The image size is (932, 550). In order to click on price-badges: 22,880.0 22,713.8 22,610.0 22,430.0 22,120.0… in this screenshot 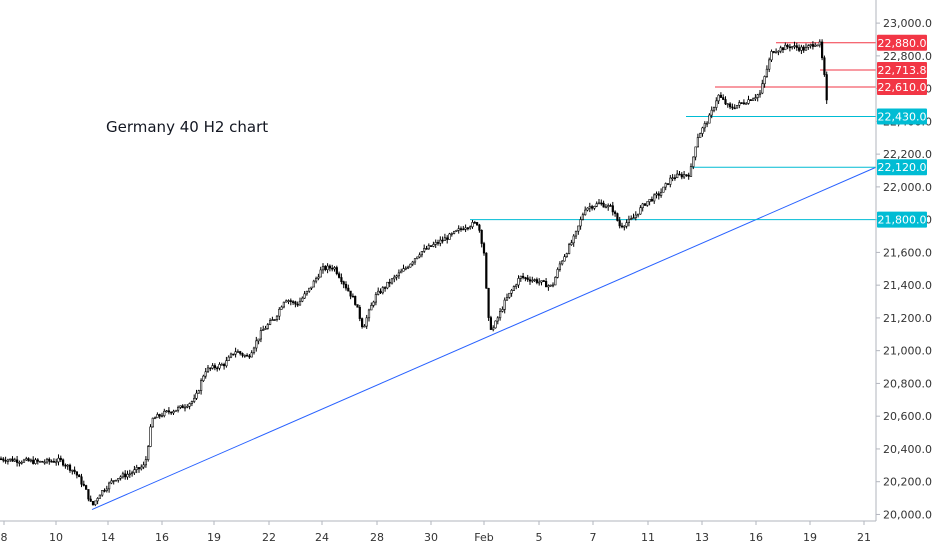, I will do `click(902, 131)`.